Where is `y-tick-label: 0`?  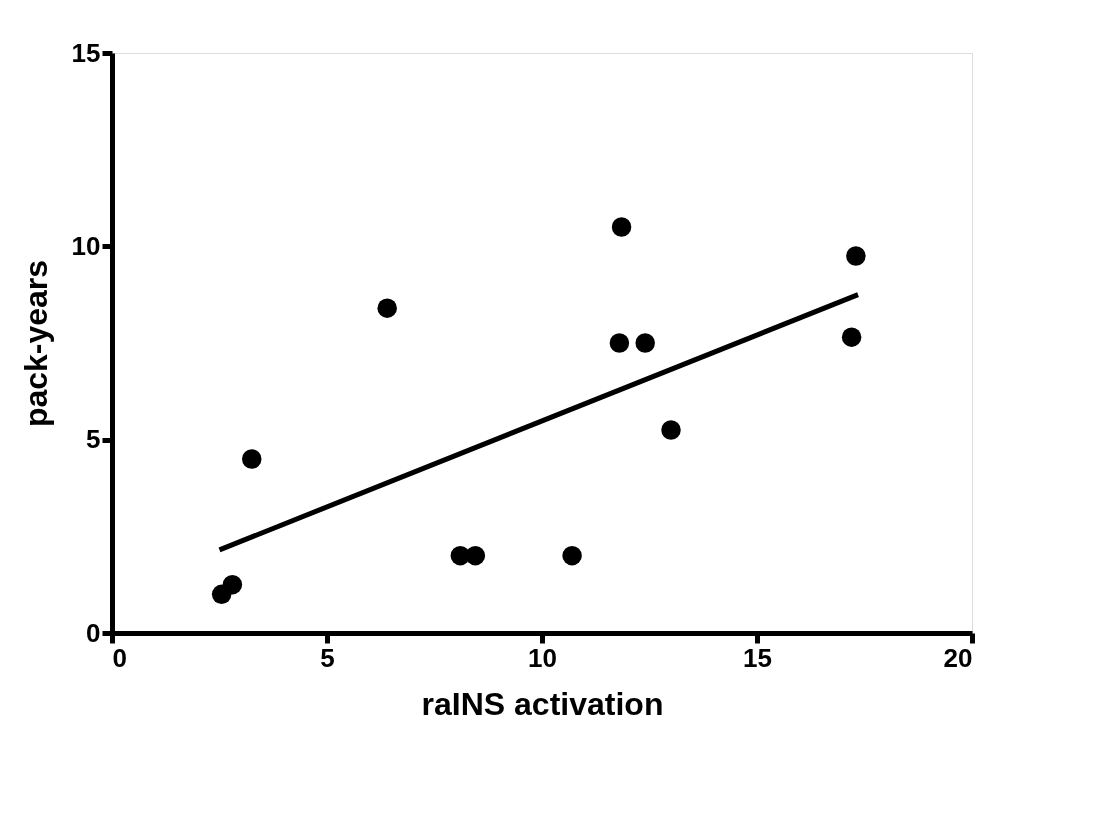
y-tick-label: 0 is located at coordinates (93, 632).